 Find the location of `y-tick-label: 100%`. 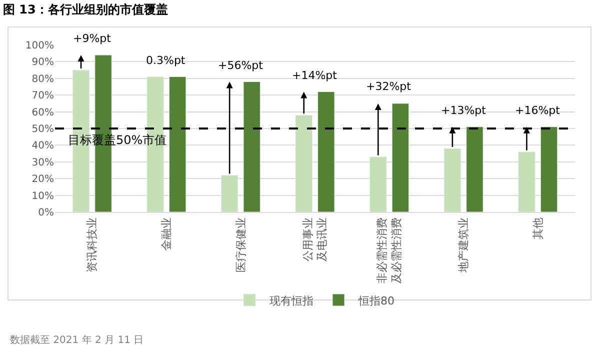

y-tick-label: 100% is located at coordinates (39, 46).